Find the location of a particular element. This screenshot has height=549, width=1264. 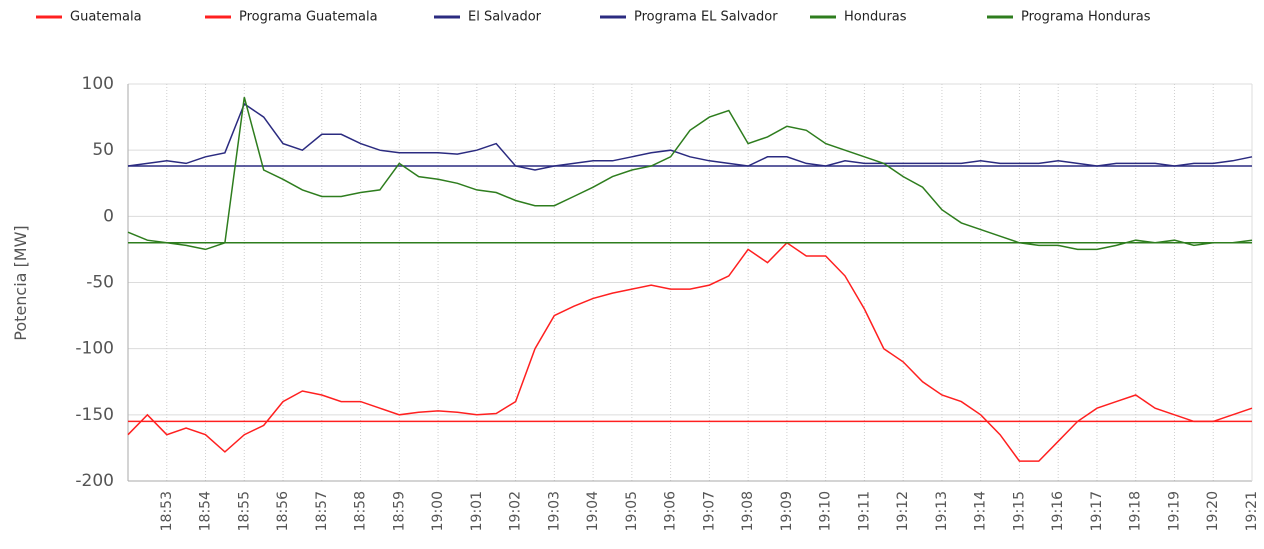

y-tick-label: 50 is located at coordinates (103, 150).